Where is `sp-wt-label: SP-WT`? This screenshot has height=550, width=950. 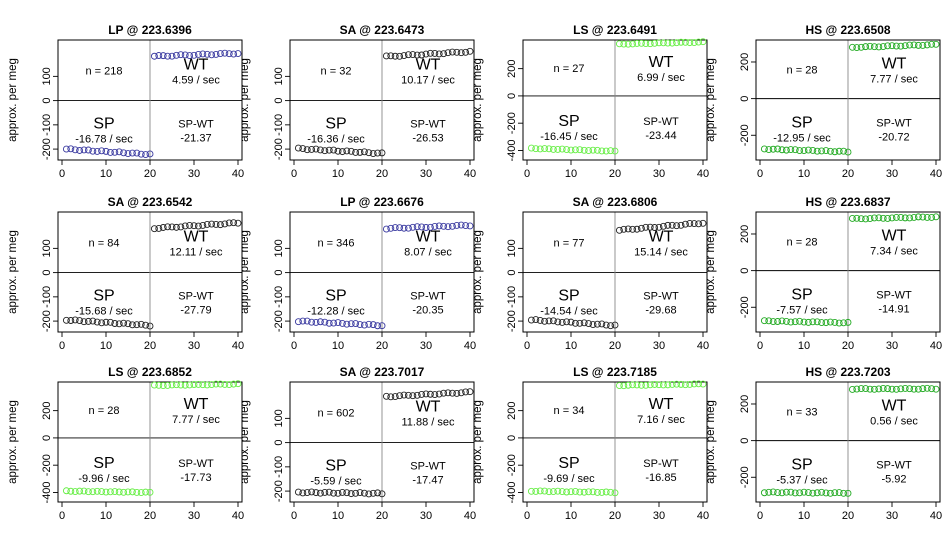
sp-wt-label: SP-WT is located at coordinates (196, 296).